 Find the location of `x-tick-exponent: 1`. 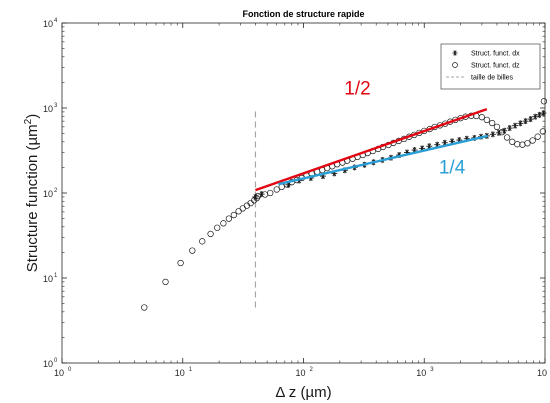

x-tick-exponent: 1 is located at coordinates (191, 370).